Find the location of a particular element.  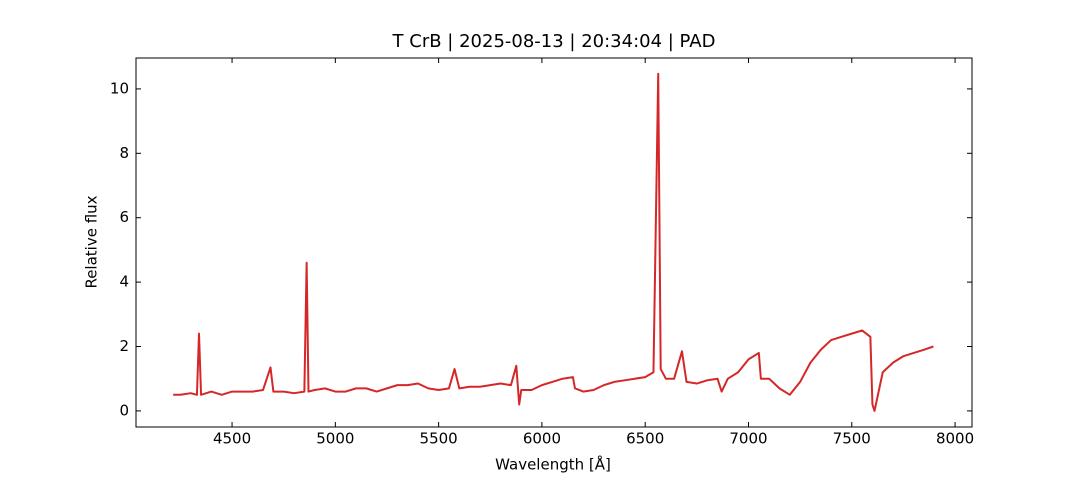

y-tick-label: 2 is located at coordinates (124, 346).